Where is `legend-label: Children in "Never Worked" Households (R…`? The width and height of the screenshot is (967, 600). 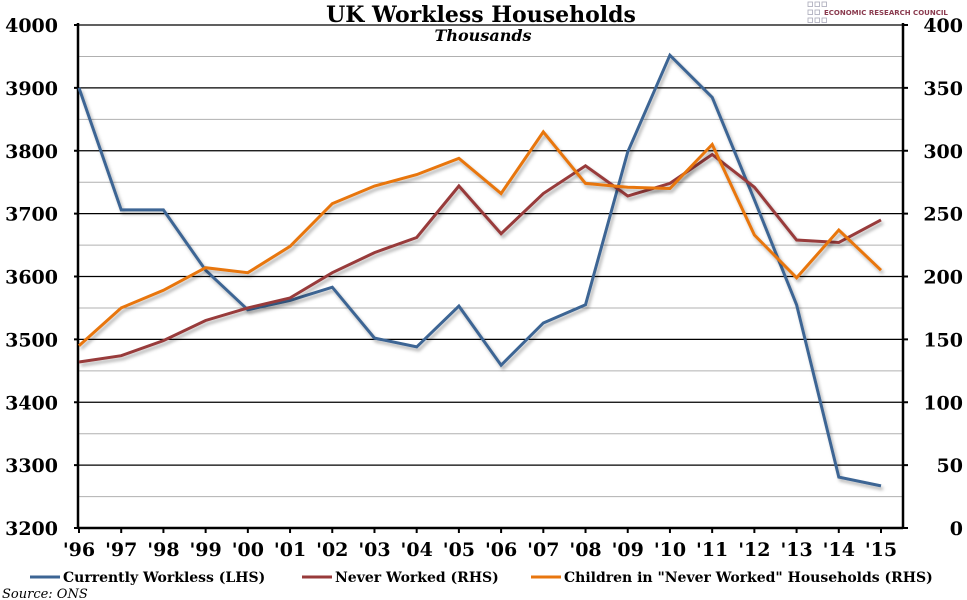 legend-label: Children in "Never Worked" Households (R… is located at coordinates (748, 578).